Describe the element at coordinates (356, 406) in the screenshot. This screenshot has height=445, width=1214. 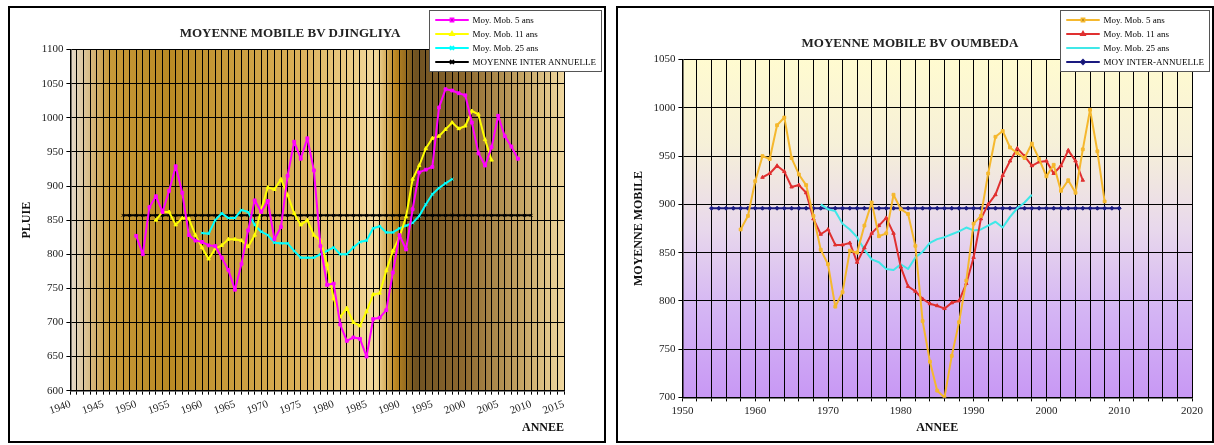
I see `x-tick-label: 1985` at that location.